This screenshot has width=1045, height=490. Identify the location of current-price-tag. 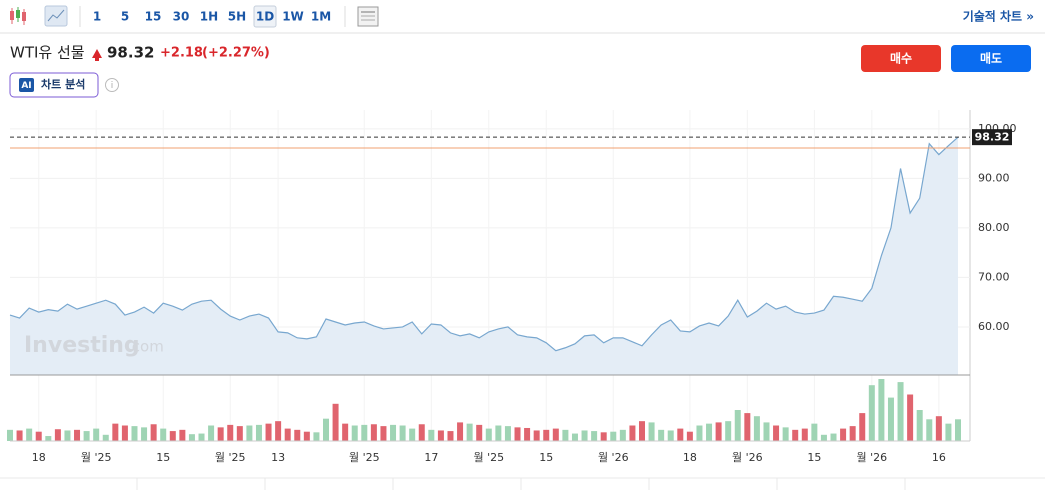
(992, 137).